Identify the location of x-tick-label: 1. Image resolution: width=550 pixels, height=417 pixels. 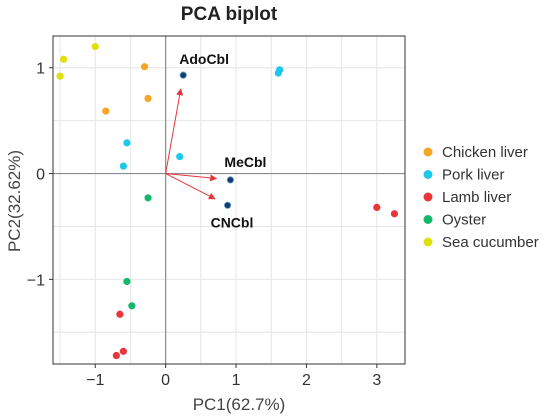
(236, 380).